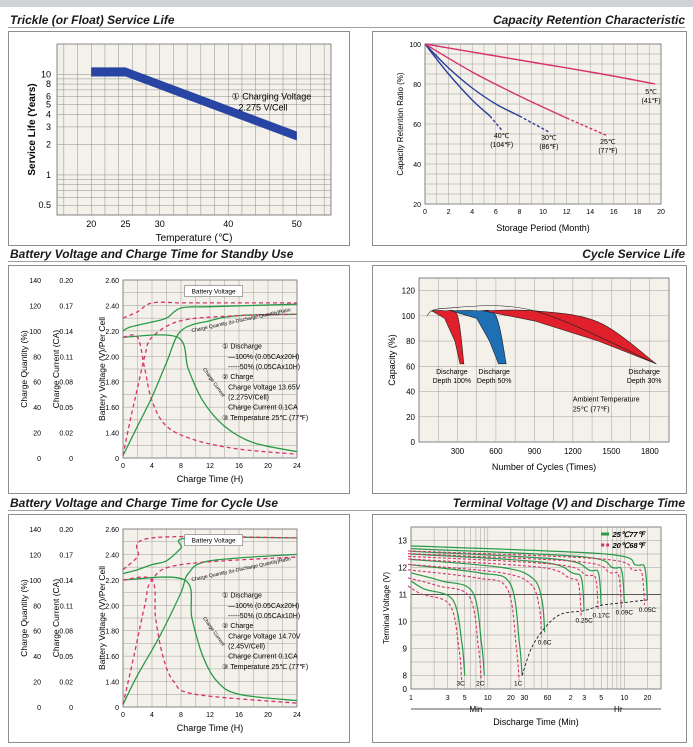 The image size is (693, 747). Describe the element at coordinates (435, 633) in the screenshot. I see `curve-20c-3C` at that location.